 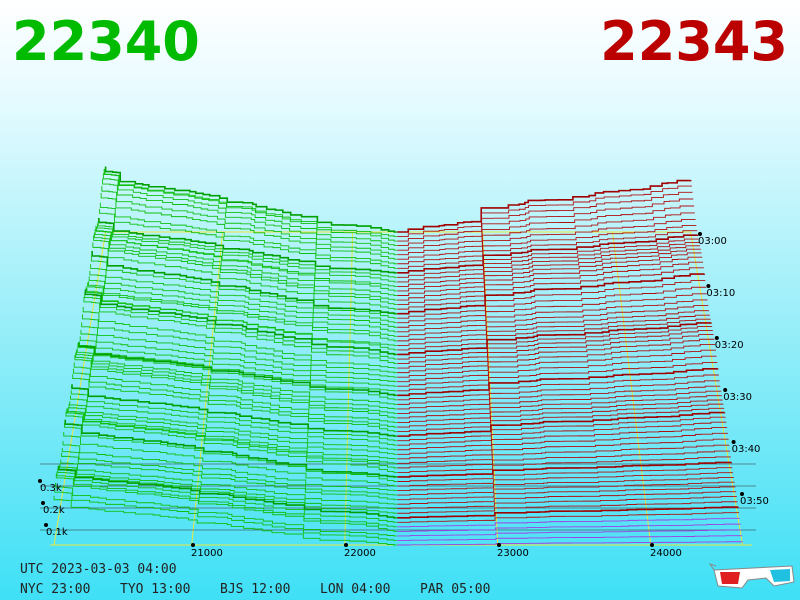 I want to click on time-label: 03:30, so click(x=737, y=397).